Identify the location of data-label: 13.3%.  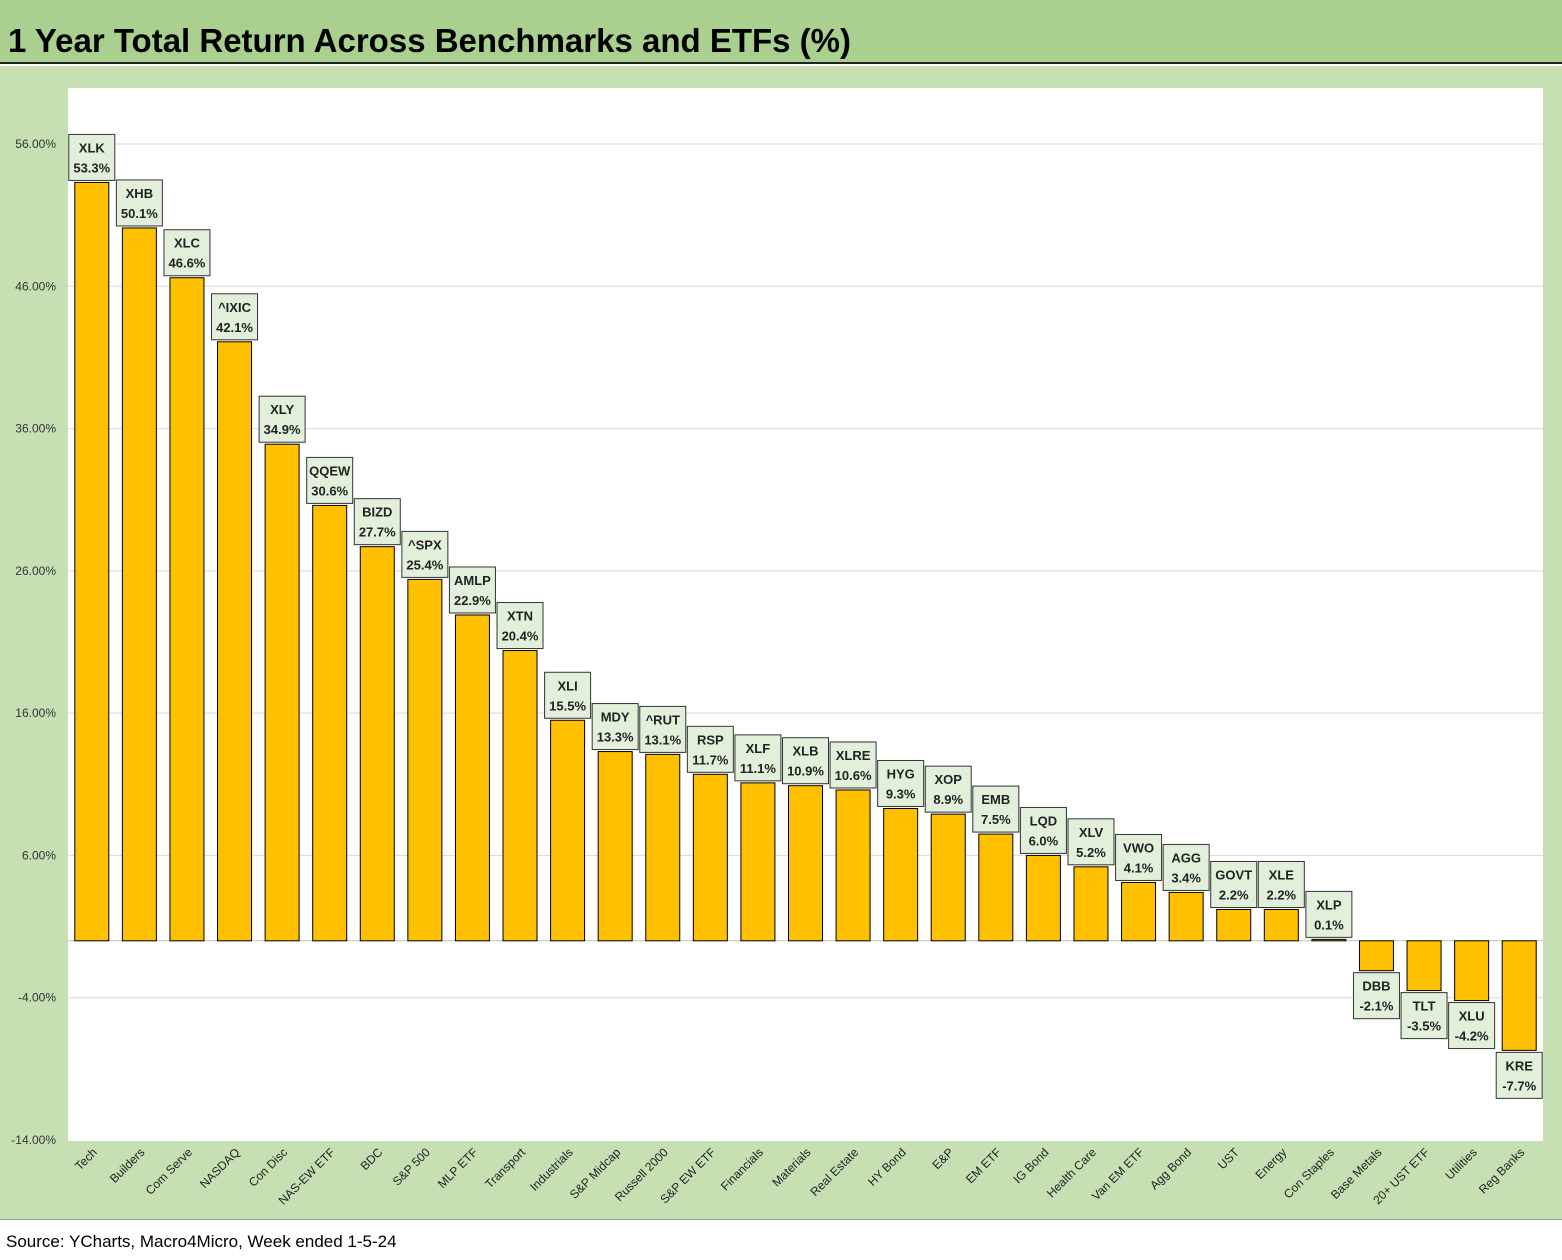
(615, 737).